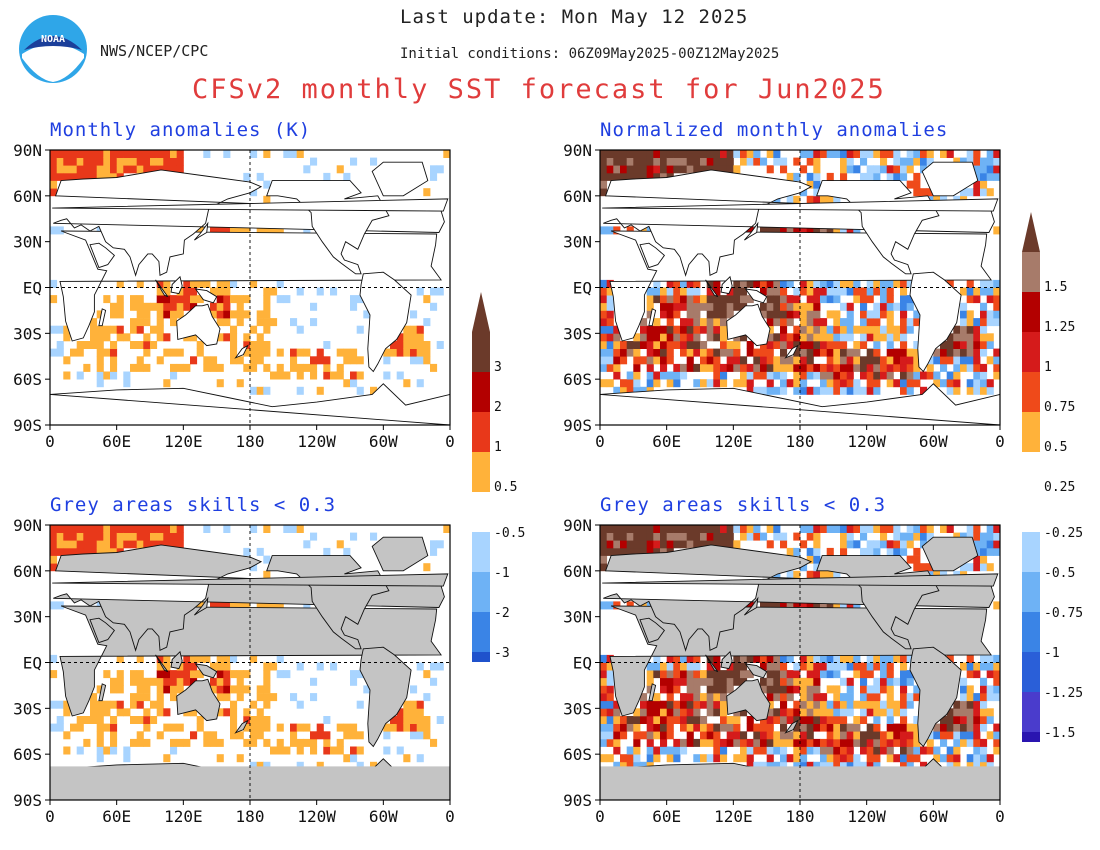  I want to click on colorbar-label: -0.75, so click(1063, 613).